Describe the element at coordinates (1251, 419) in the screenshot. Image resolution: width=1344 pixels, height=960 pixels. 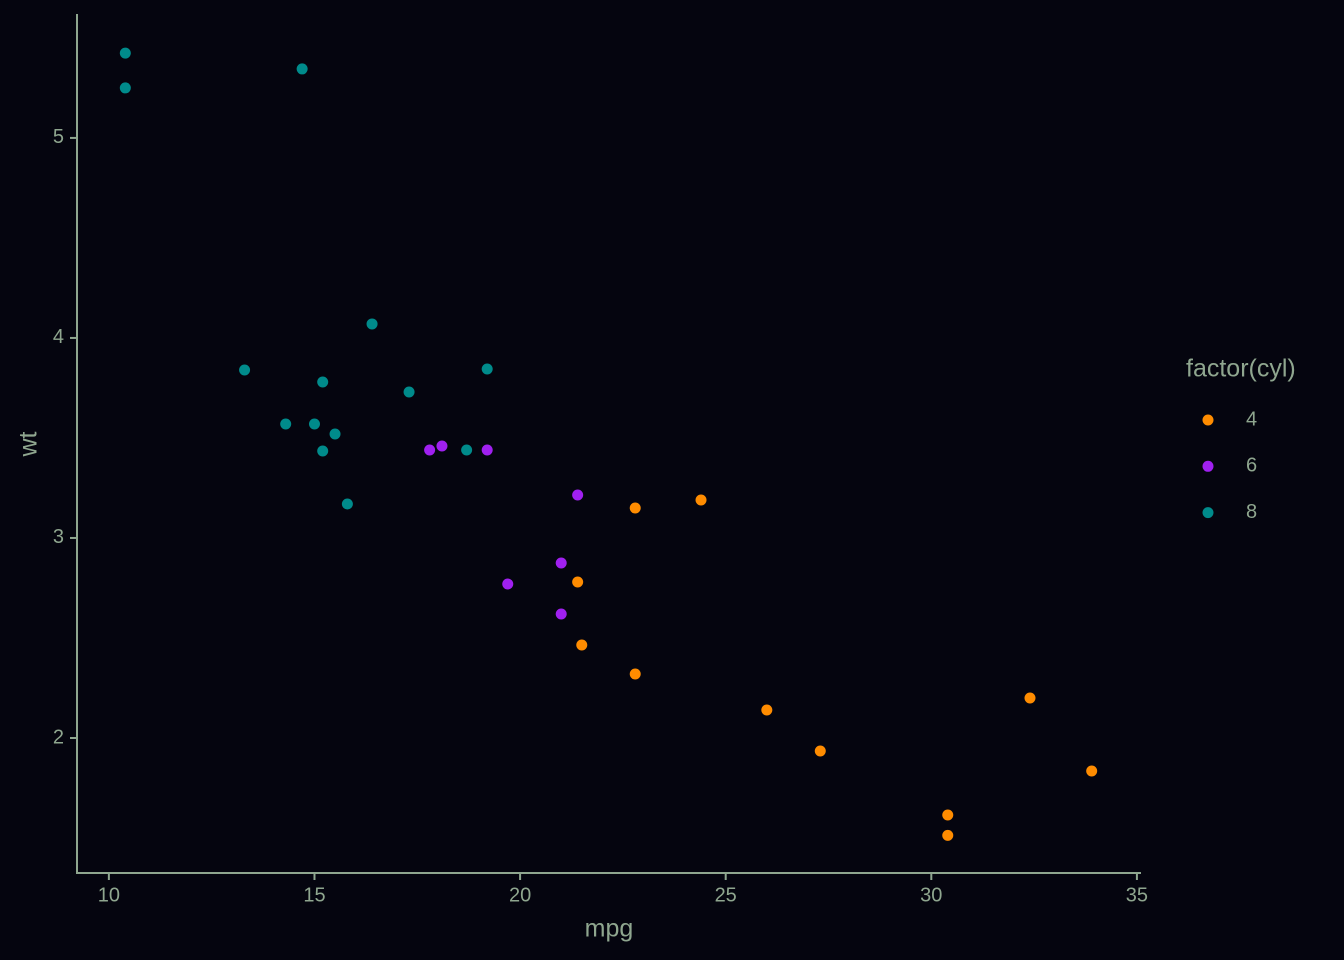
I see `legend-label: 4` at that location.